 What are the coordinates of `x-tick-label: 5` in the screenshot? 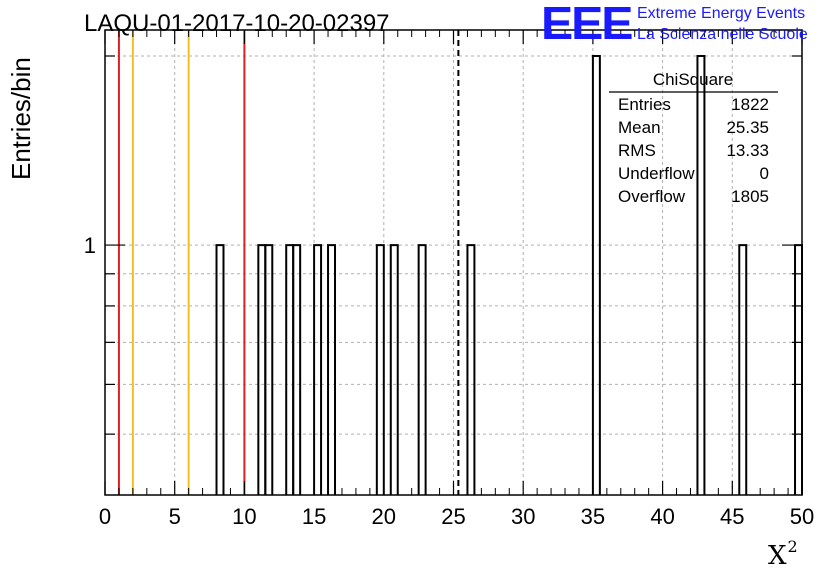 It's located at (175, 516).